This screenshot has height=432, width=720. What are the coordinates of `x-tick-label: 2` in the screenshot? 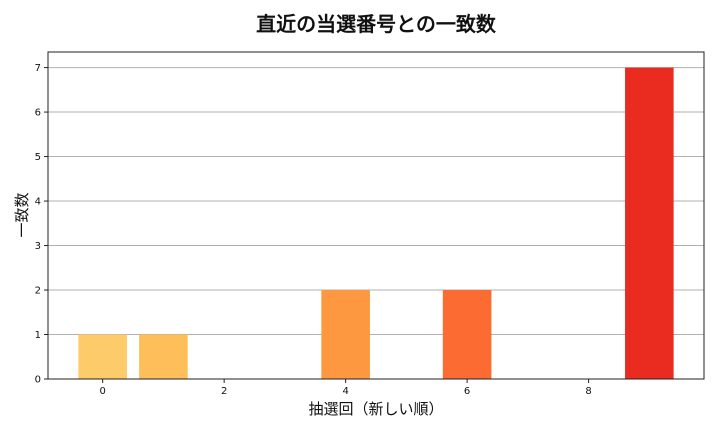 It's located at (224, 391).